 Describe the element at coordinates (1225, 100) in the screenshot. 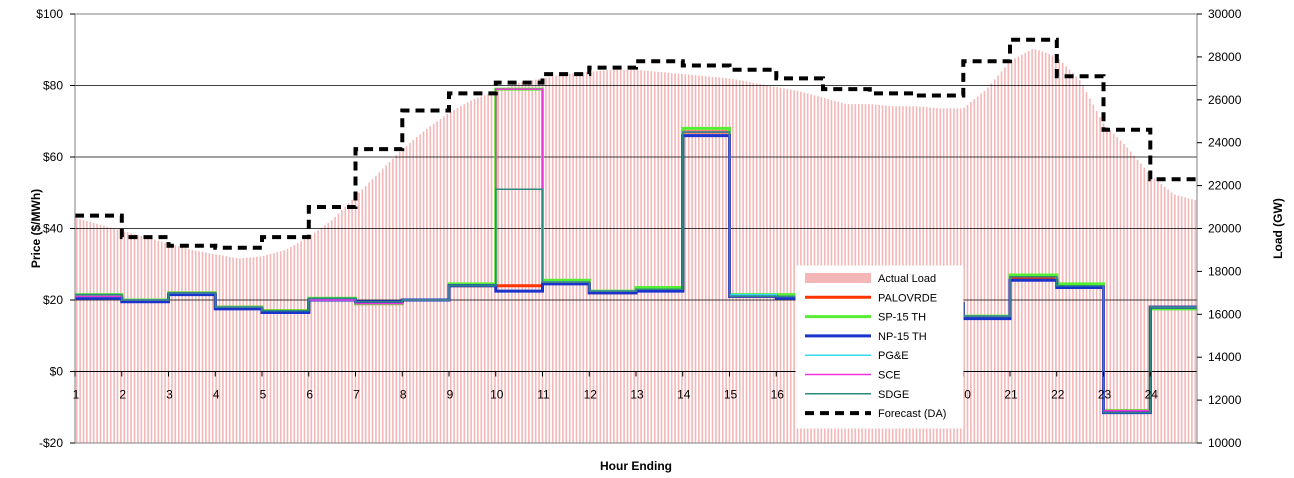

I see `y2-tick-label: 26000` at that location.